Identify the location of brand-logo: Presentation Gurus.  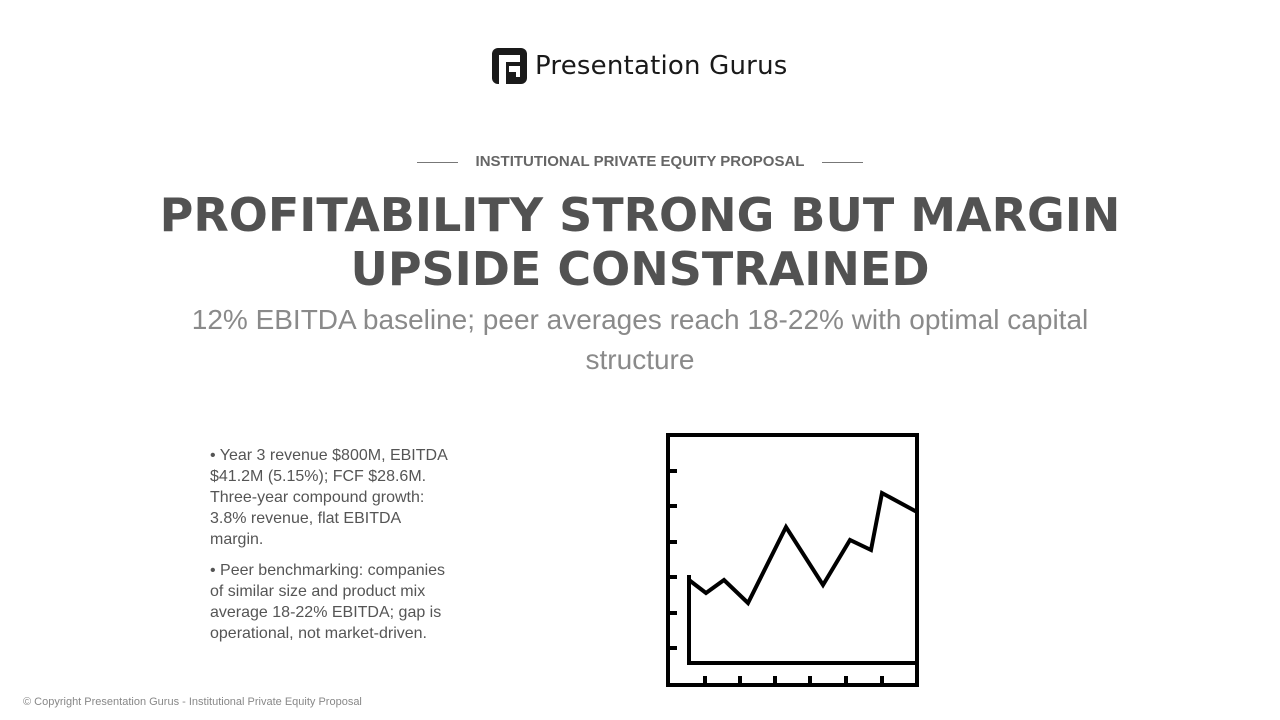
(640, 66).